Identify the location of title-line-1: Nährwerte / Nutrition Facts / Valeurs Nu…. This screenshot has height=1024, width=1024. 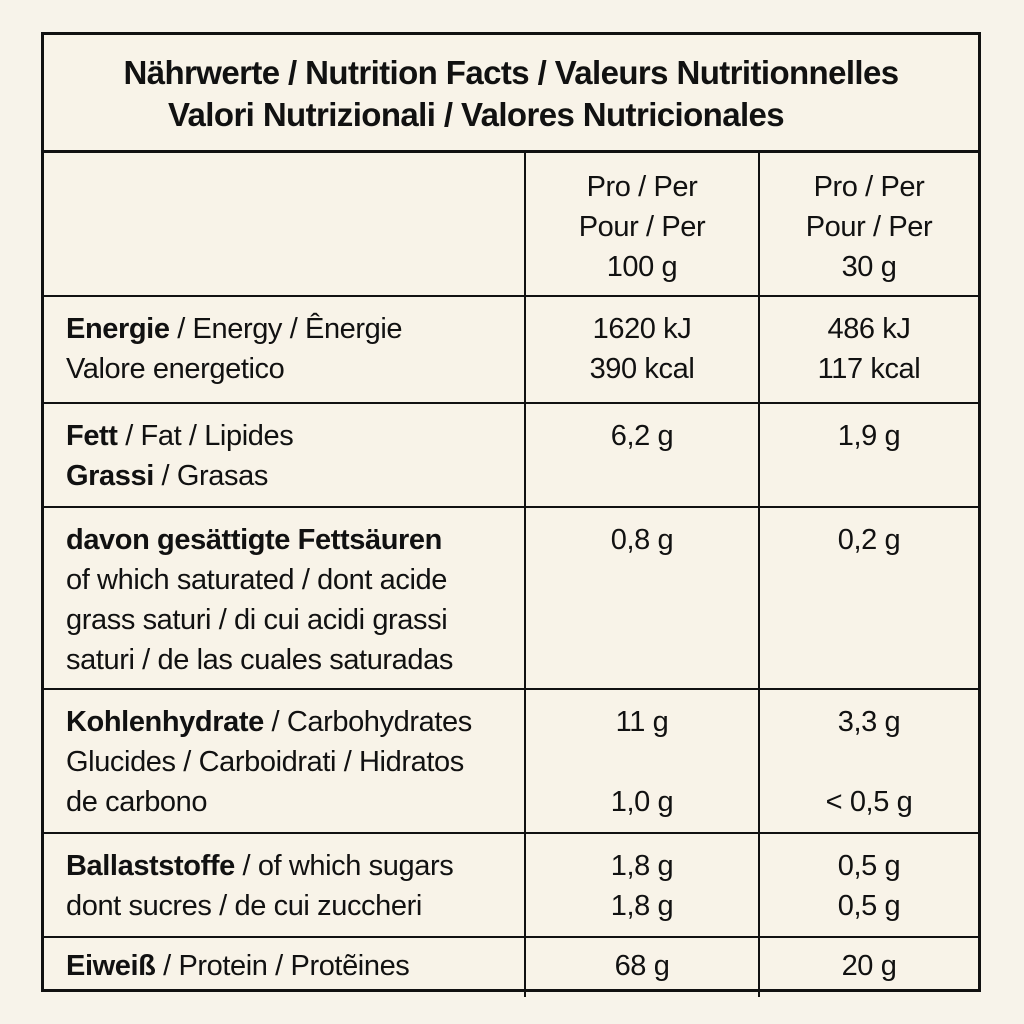
(511, 72).